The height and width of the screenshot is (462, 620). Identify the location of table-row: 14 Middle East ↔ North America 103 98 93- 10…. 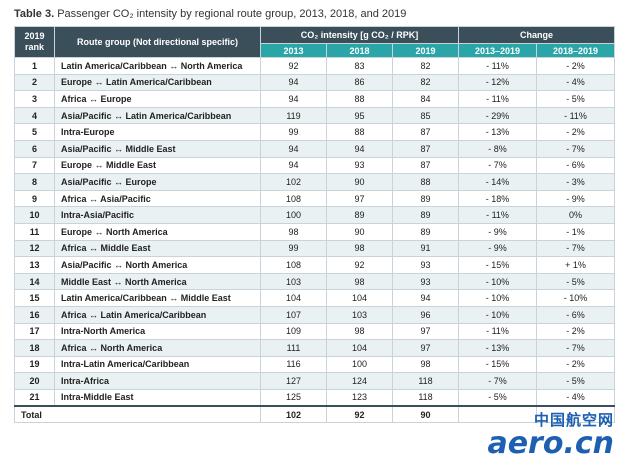
(315, 281).